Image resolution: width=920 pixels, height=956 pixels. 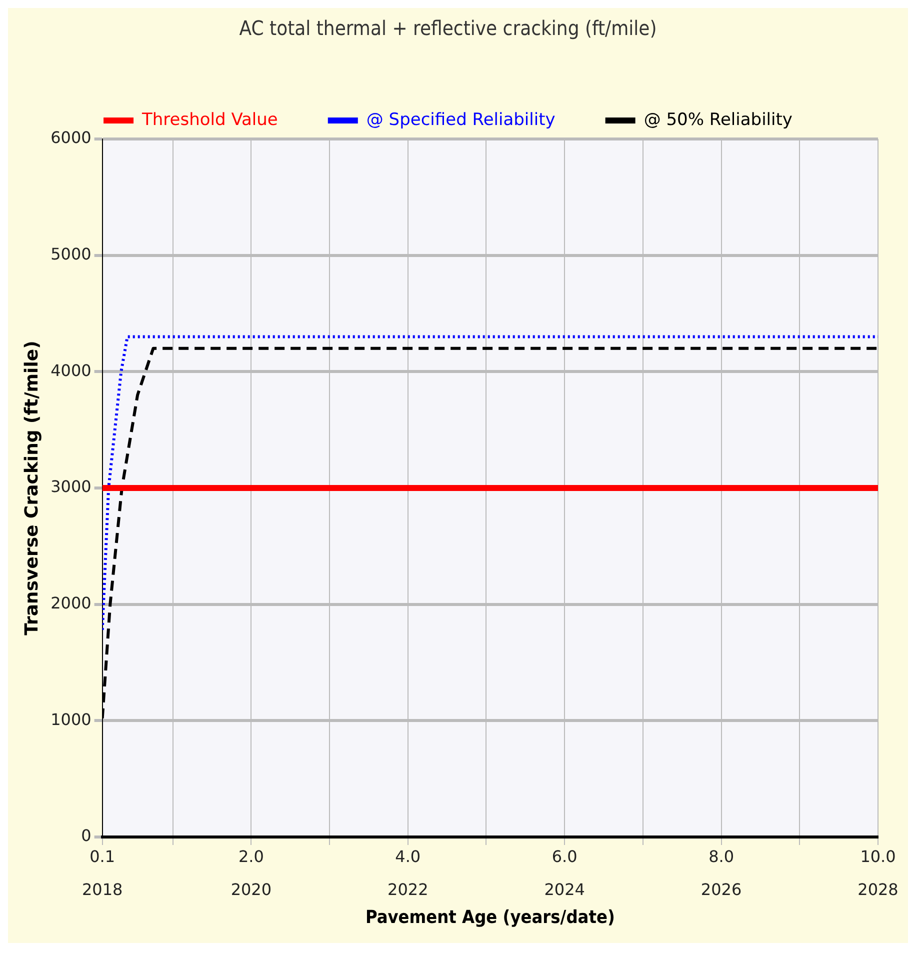 I want to click on y-tick-label: 4000, so click(x=71, y=370).